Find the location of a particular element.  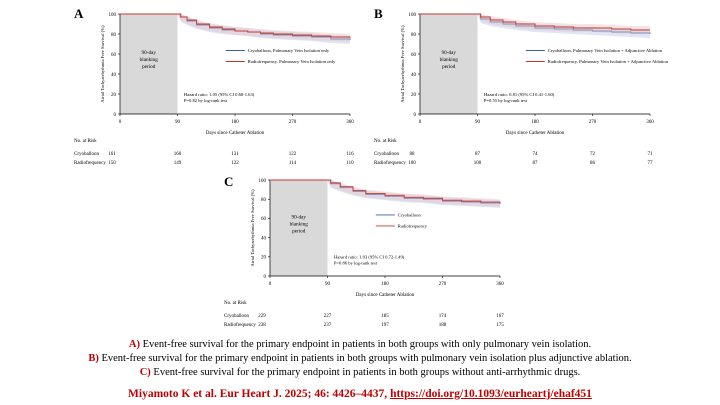

chart-b-cryoballoon-line is located at coordinates (535, 23).